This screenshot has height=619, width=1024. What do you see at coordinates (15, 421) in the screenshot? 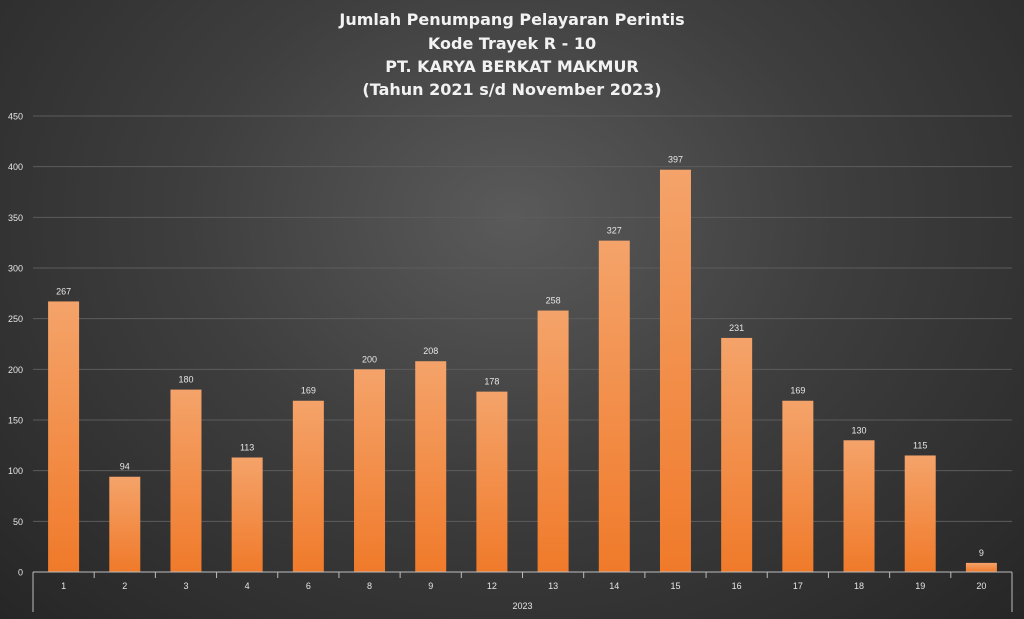
I see `y-tick-label: 150` at bounding box center [15, 421].